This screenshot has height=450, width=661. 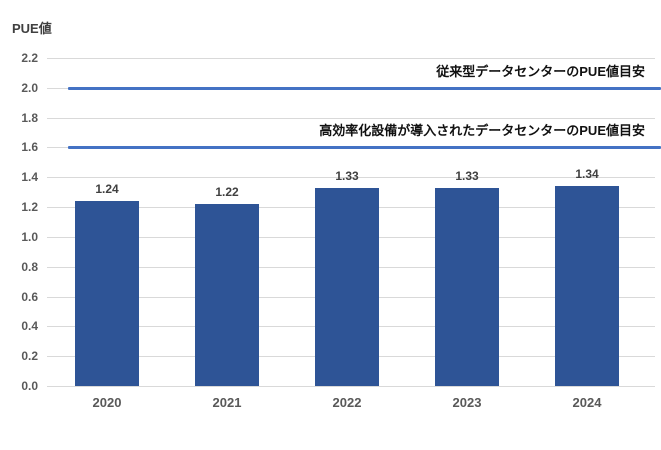 I want to click on y-axis-tick-label: 1.0, so click(x=29, y=237).